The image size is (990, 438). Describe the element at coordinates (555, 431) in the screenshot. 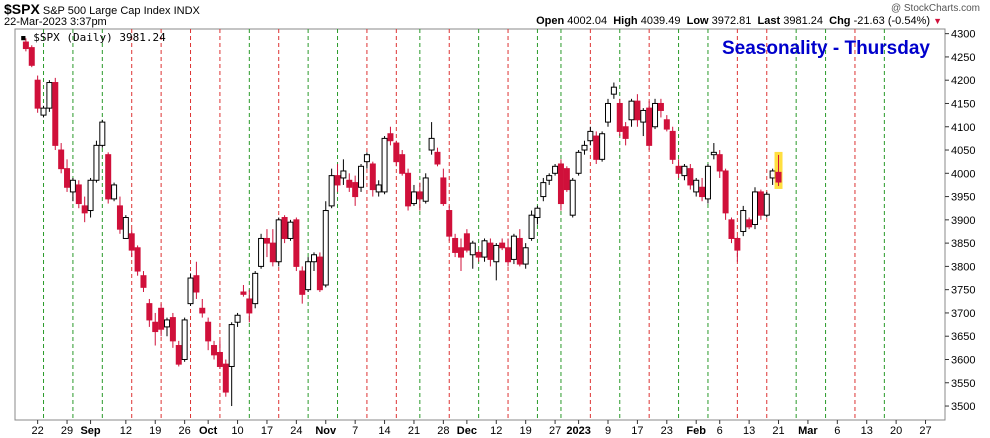

I see `x-tick-label: 27` at that location.